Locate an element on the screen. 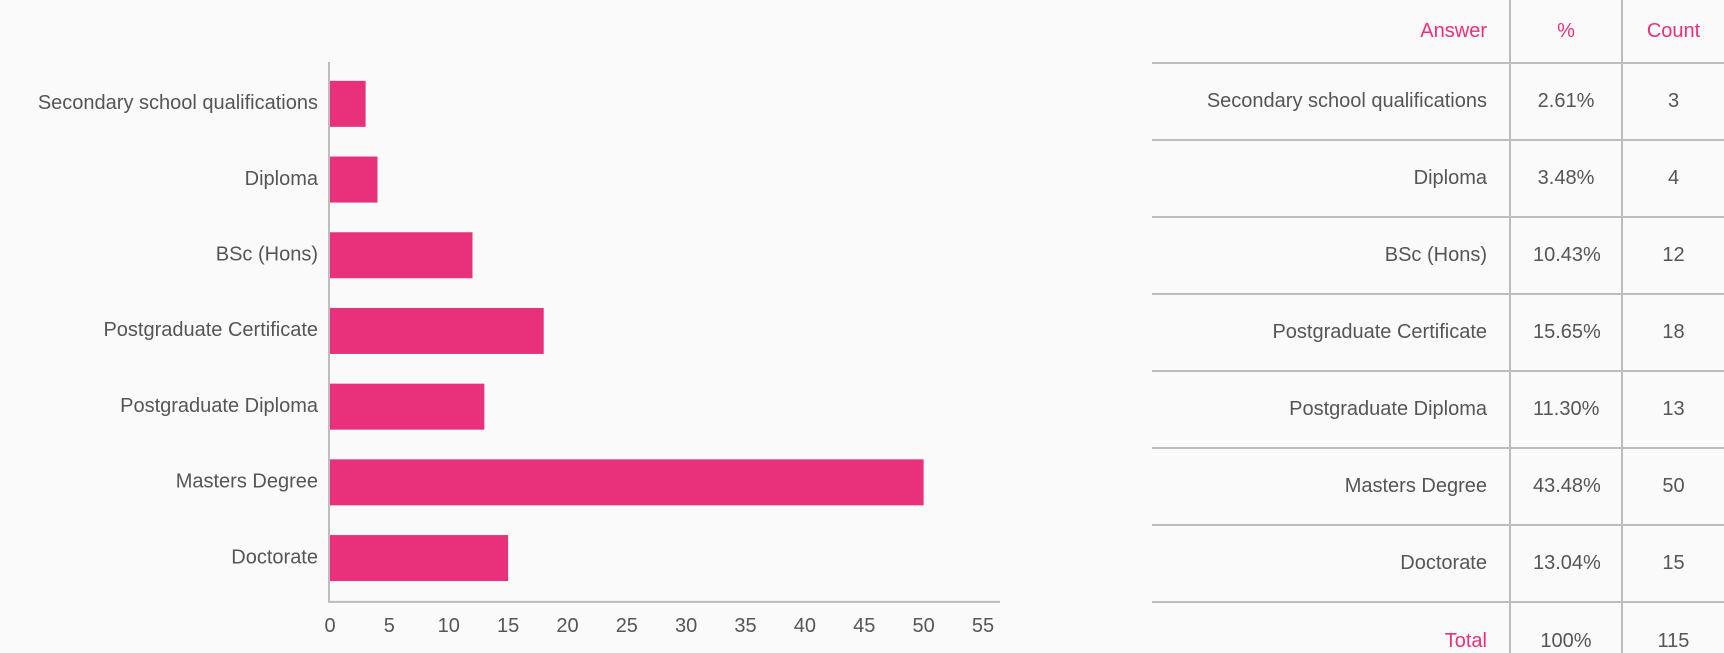  total-label: Total is located at coordinates (1331, 627).